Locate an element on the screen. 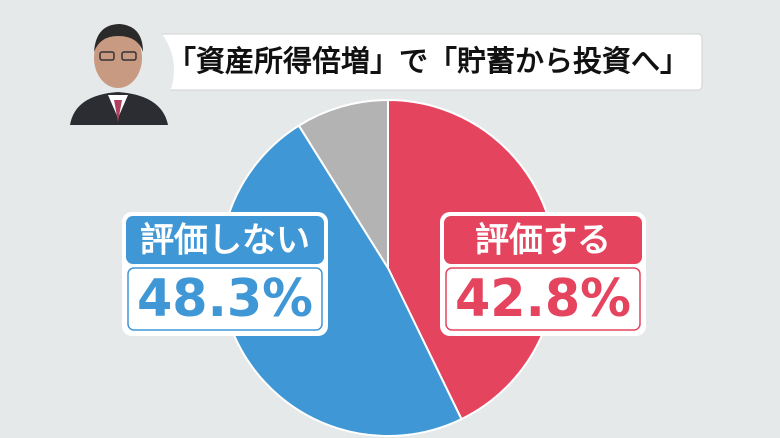 This screenshot has height=438, width=780. value-label: 42.8% is located at coordinates (543, 299).